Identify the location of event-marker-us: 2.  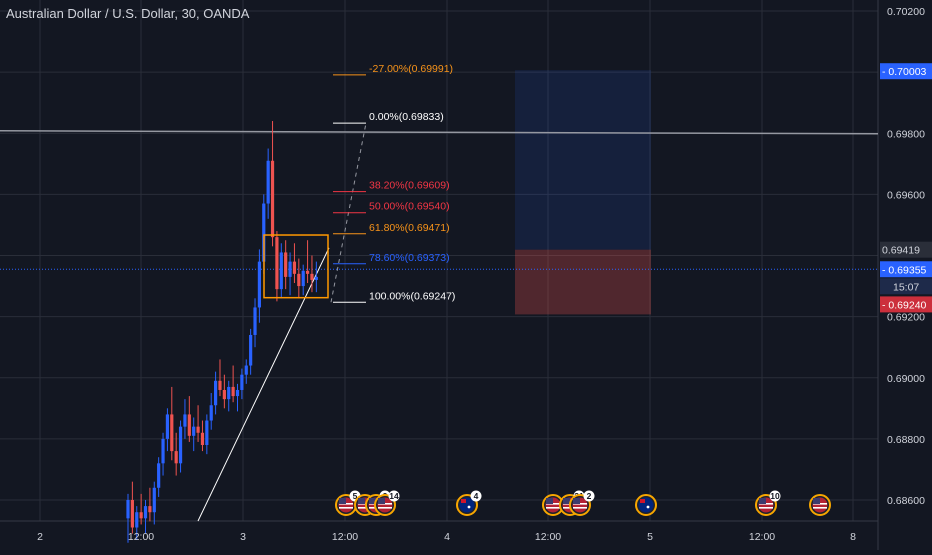
(582, 503).